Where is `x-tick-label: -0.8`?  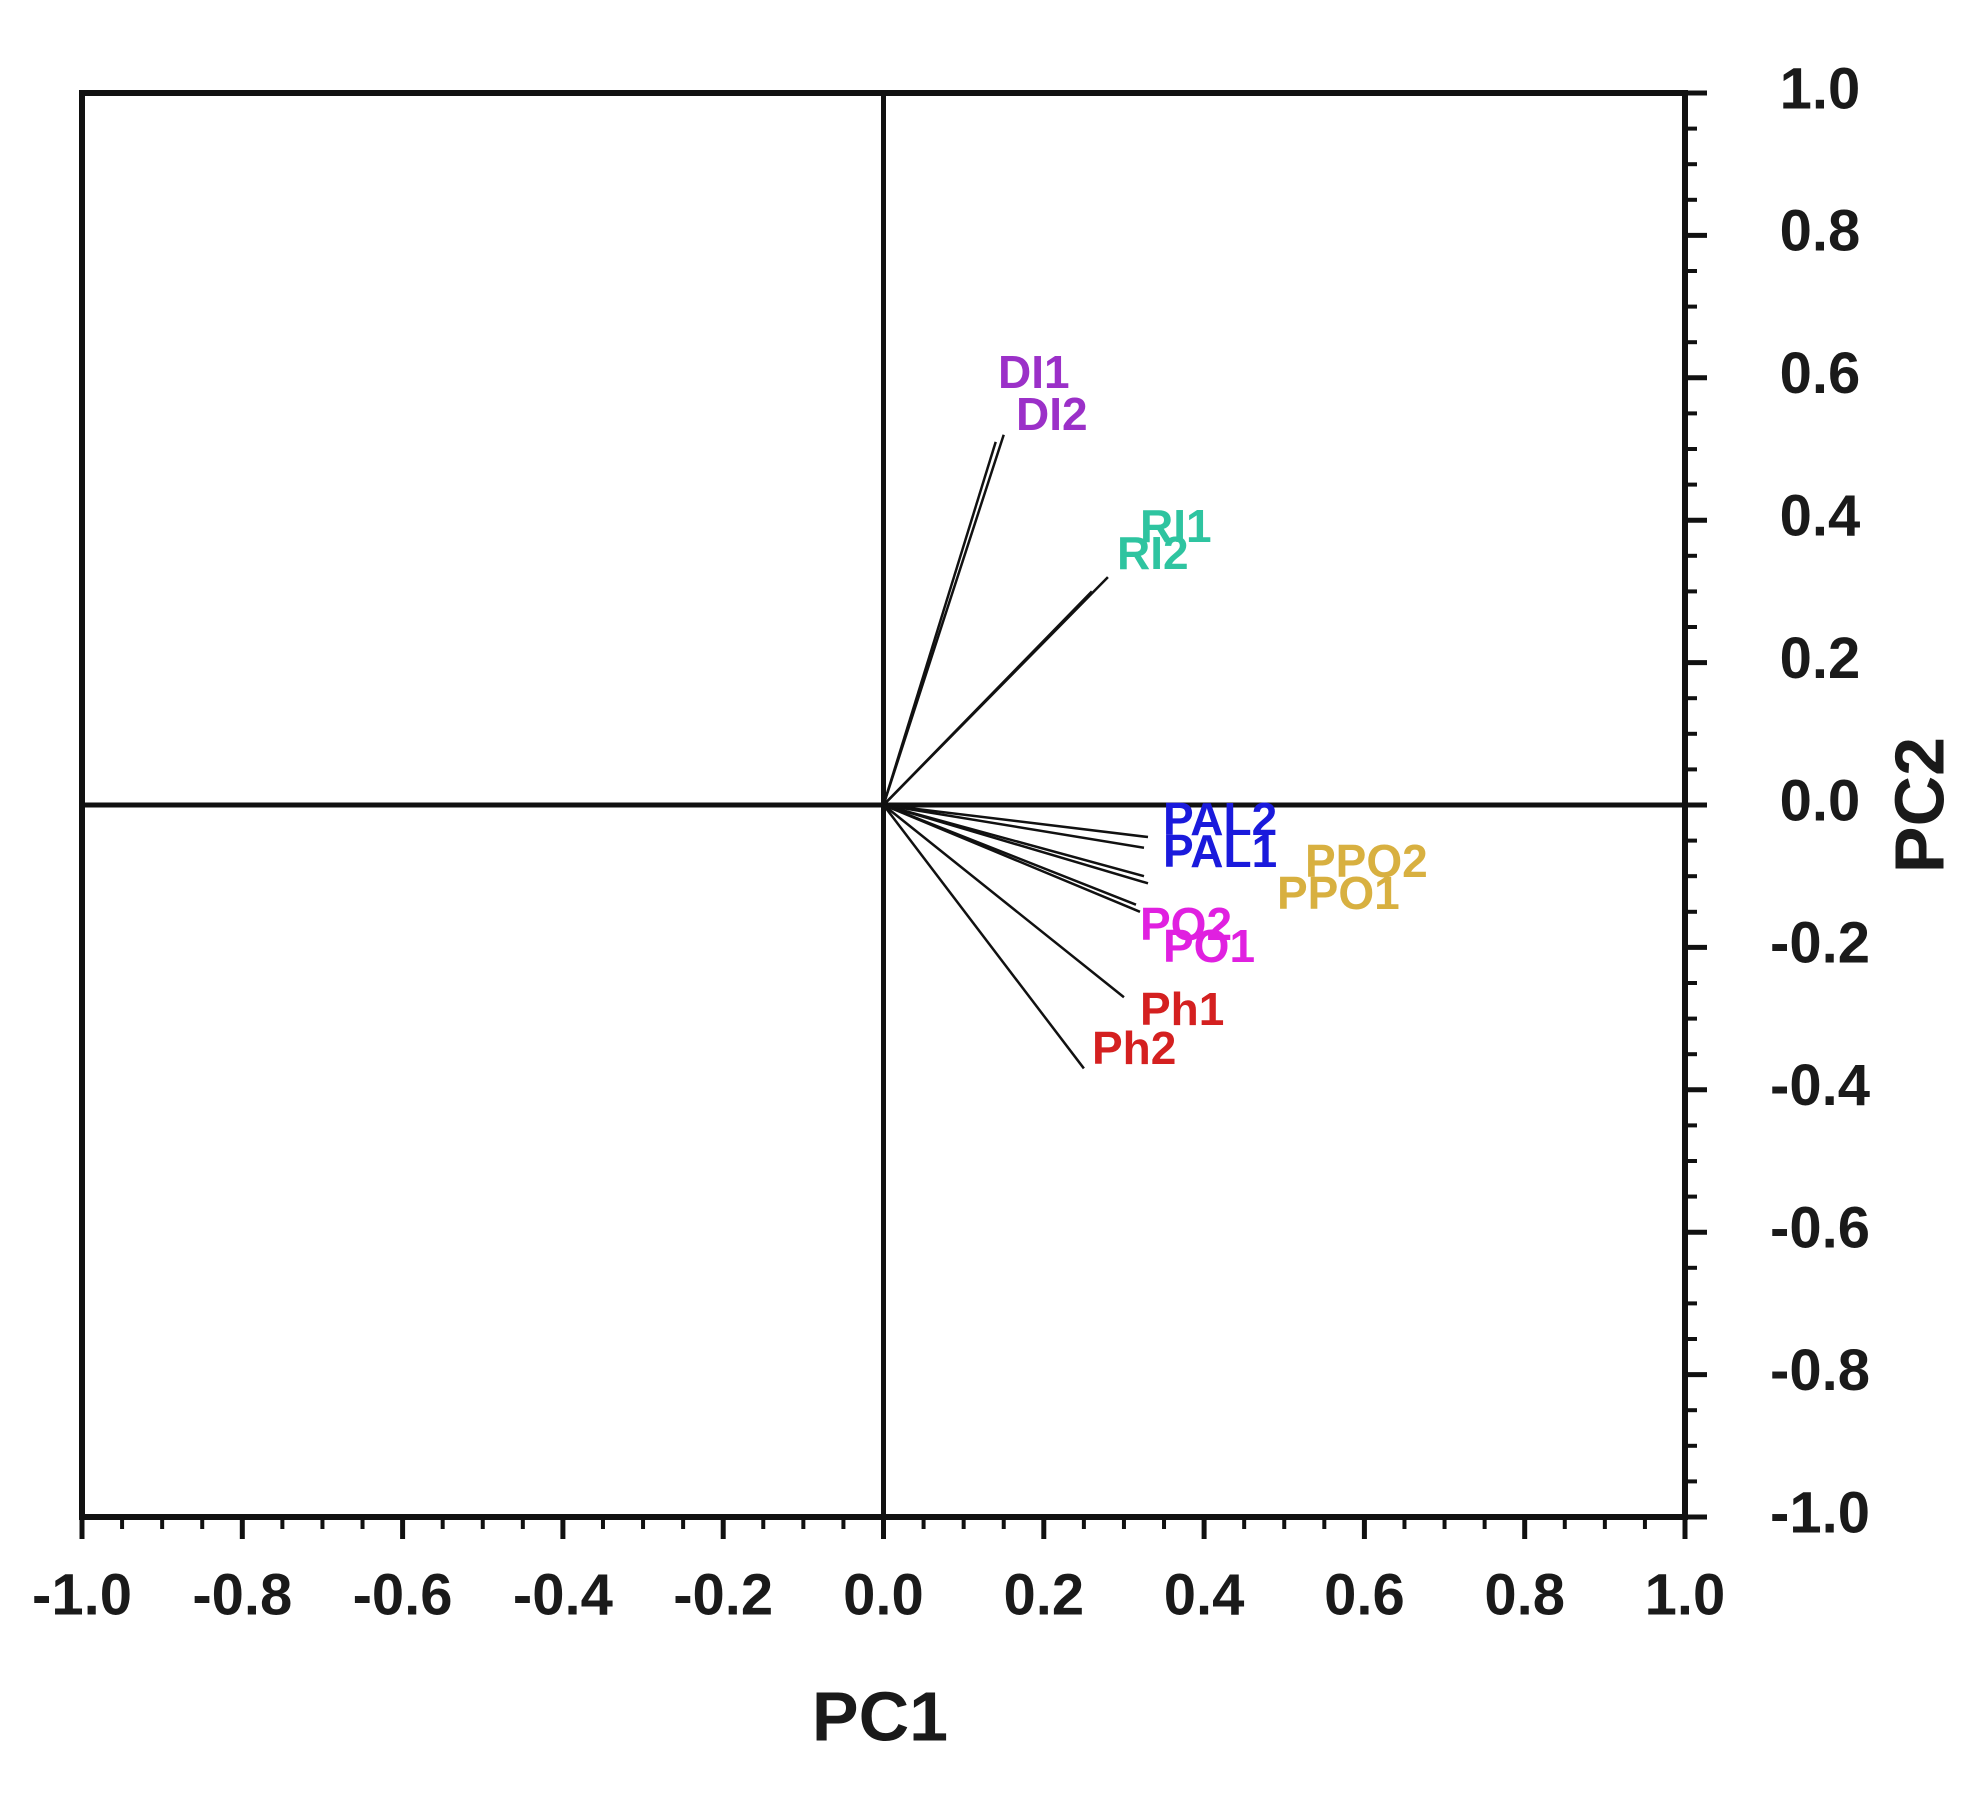 x-tick-label: -0.8 is located at coordinates (242, 1594).